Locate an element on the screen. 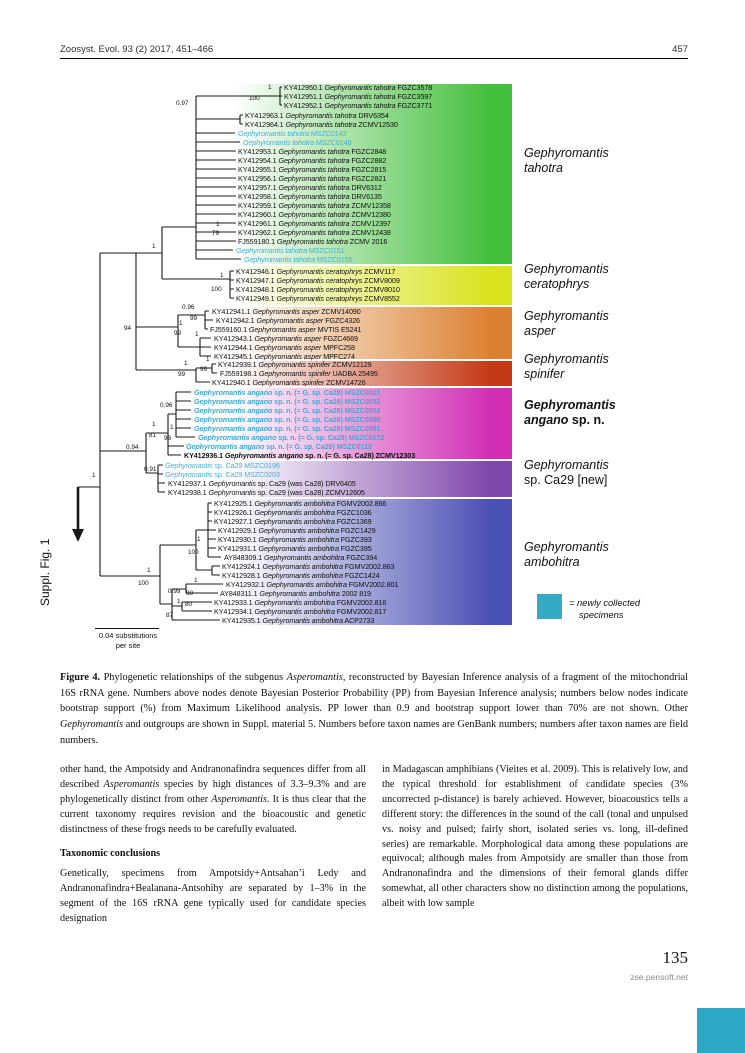 The width and height of the screenshot is (745, 1053). taxon-label: KY412958.1 Gephyromantis tahotra DRV6135 is located at coordinates (310, 196).